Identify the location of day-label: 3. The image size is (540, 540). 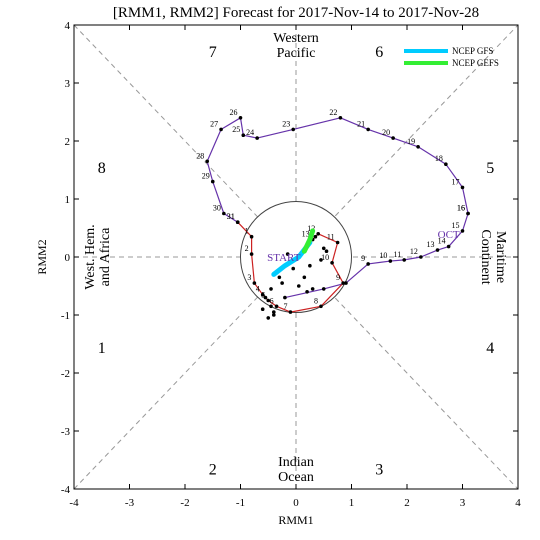
(249, 277).